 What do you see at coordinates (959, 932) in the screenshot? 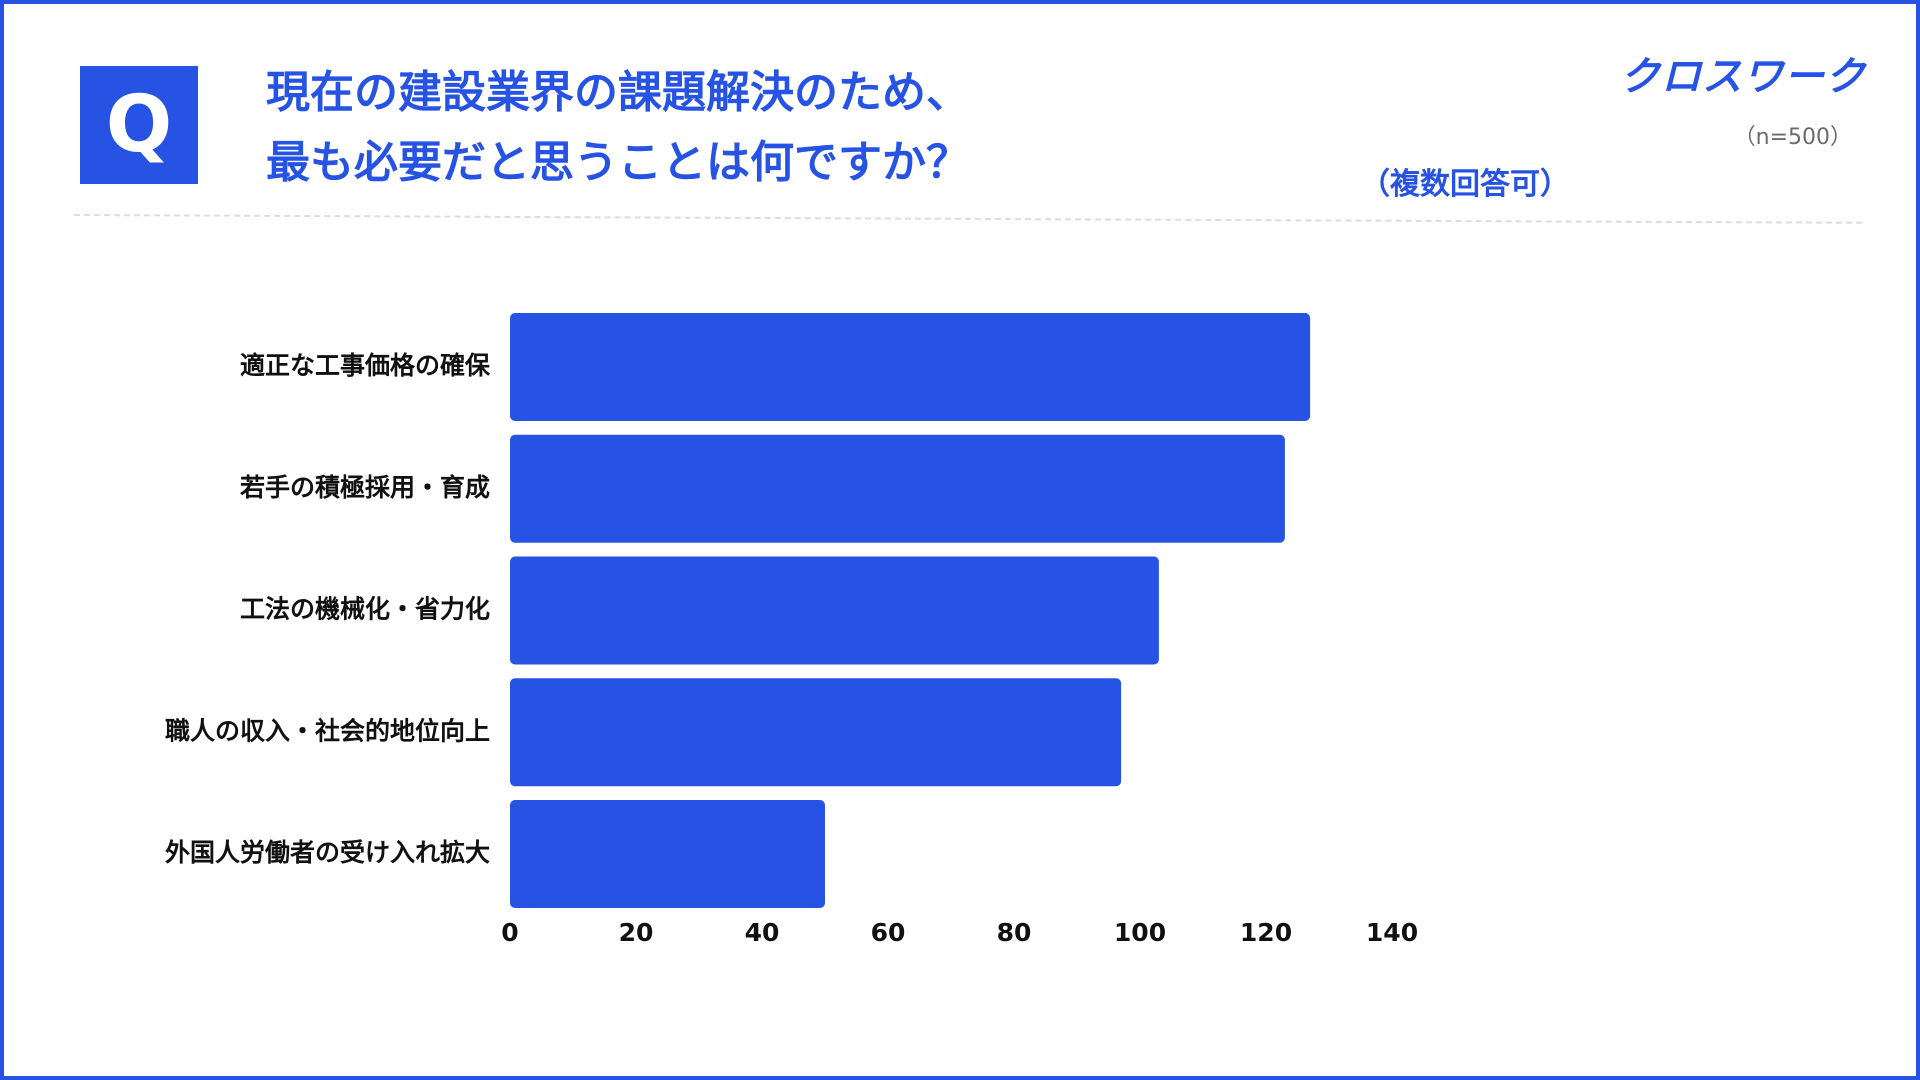
I see `x-axis-ticks-layer: 0 20 40 60 80 100 120 140` at bounding box center [959, 932].